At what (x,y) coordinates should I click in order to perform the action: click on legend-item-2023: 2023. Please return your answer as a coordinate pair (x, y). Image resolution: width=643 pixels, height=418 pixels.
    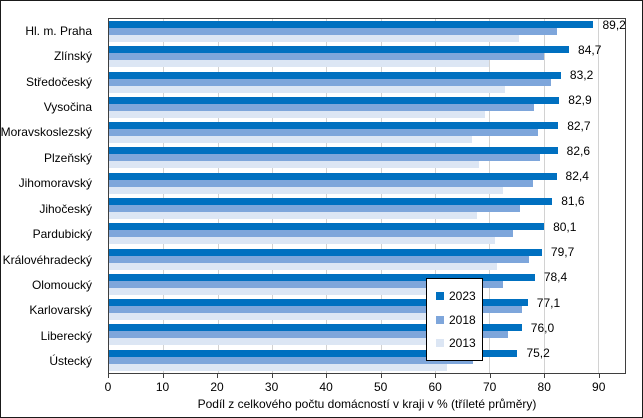
    Looking at the image, I should click on (459, 296).